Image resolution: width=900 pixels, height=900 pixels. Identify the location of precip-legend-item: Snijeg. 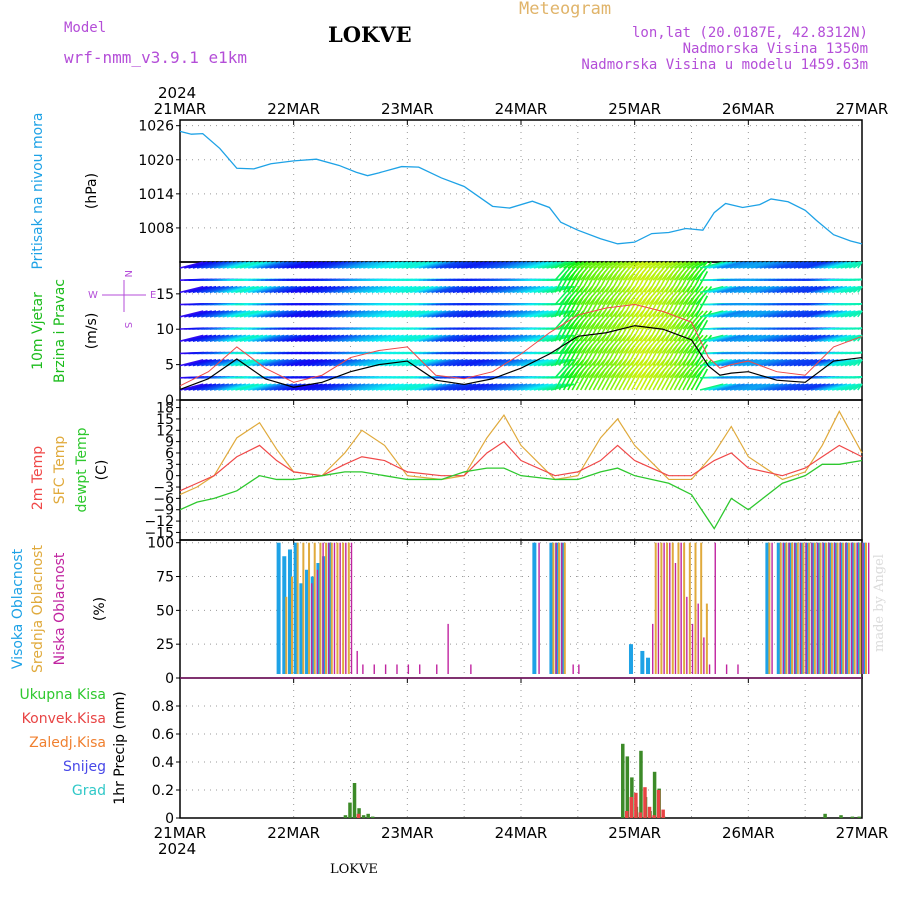
(84, 767).